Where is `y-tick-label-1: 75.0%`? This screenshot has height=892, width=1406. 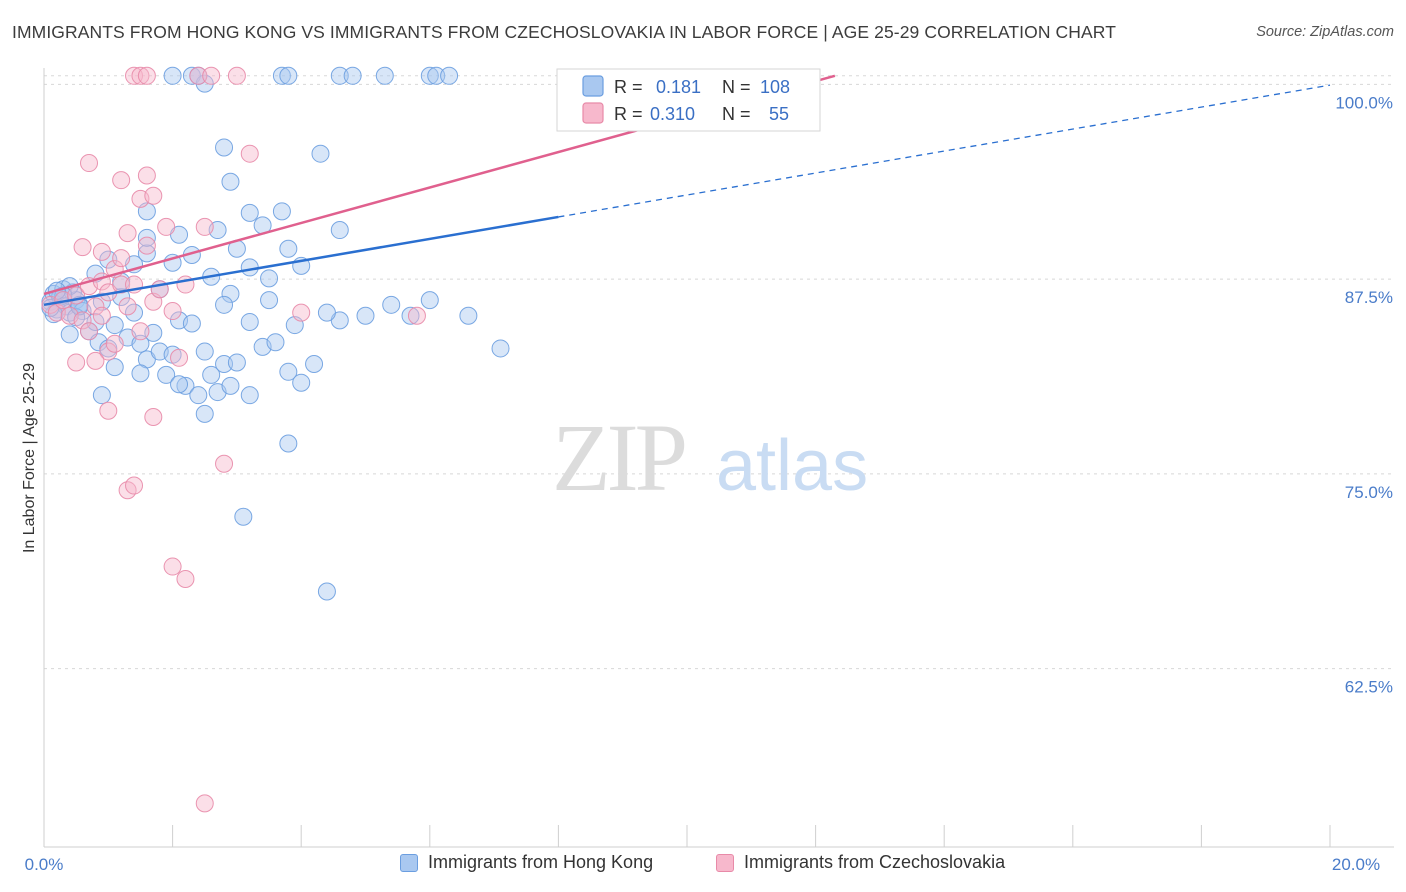
y-tick-label-1: 75.0% is located at coordinates (1369, 492).